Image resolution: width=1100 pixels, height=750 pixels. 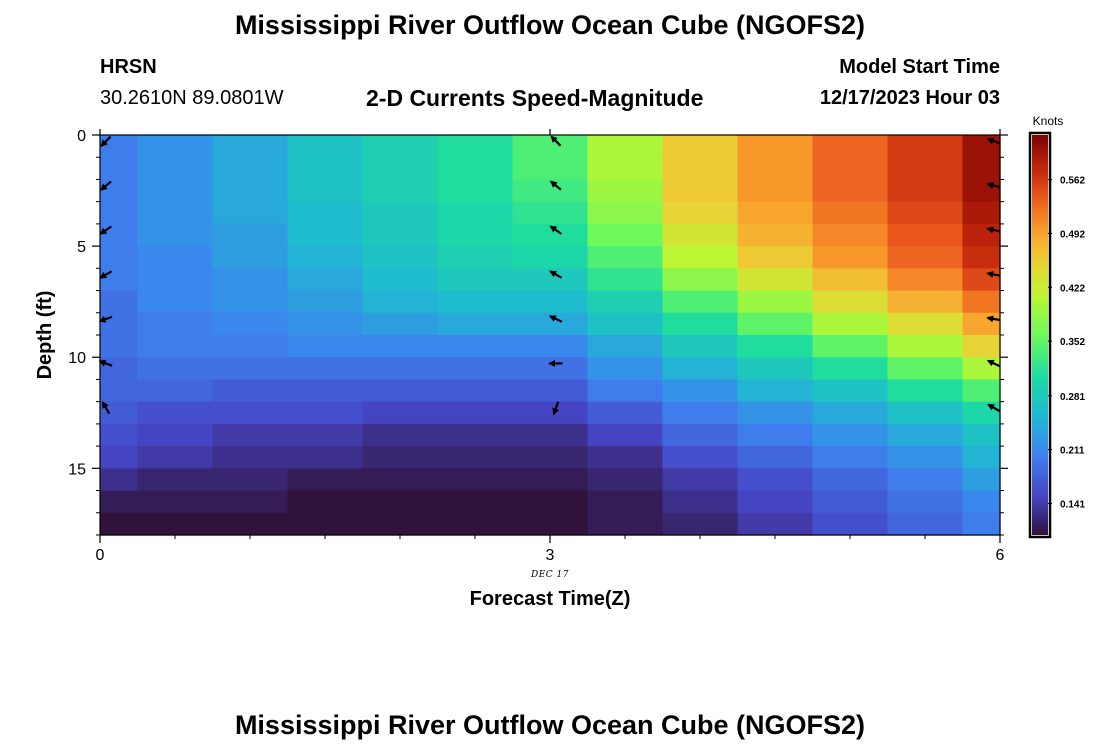 I want to click on y-axis-label: Depth (ft), so click(x=45, y=335).